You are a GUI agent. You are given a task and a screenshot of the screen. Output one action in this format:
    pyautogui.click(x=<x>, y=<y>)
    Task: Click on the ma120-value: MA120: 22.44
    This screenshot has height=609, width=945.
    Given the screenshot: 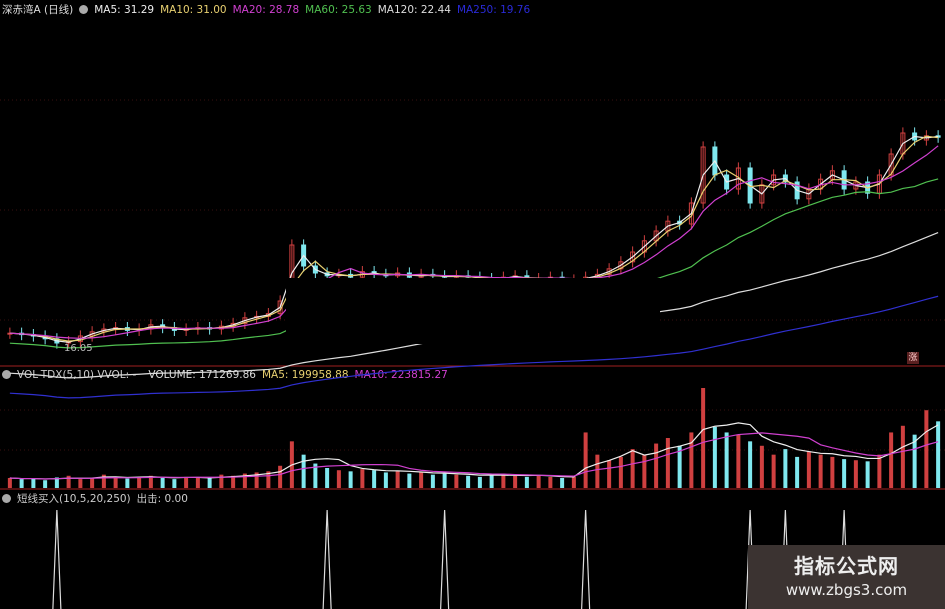 What is the action you would take?
    pyautogui.click(x=414, y=10)
    